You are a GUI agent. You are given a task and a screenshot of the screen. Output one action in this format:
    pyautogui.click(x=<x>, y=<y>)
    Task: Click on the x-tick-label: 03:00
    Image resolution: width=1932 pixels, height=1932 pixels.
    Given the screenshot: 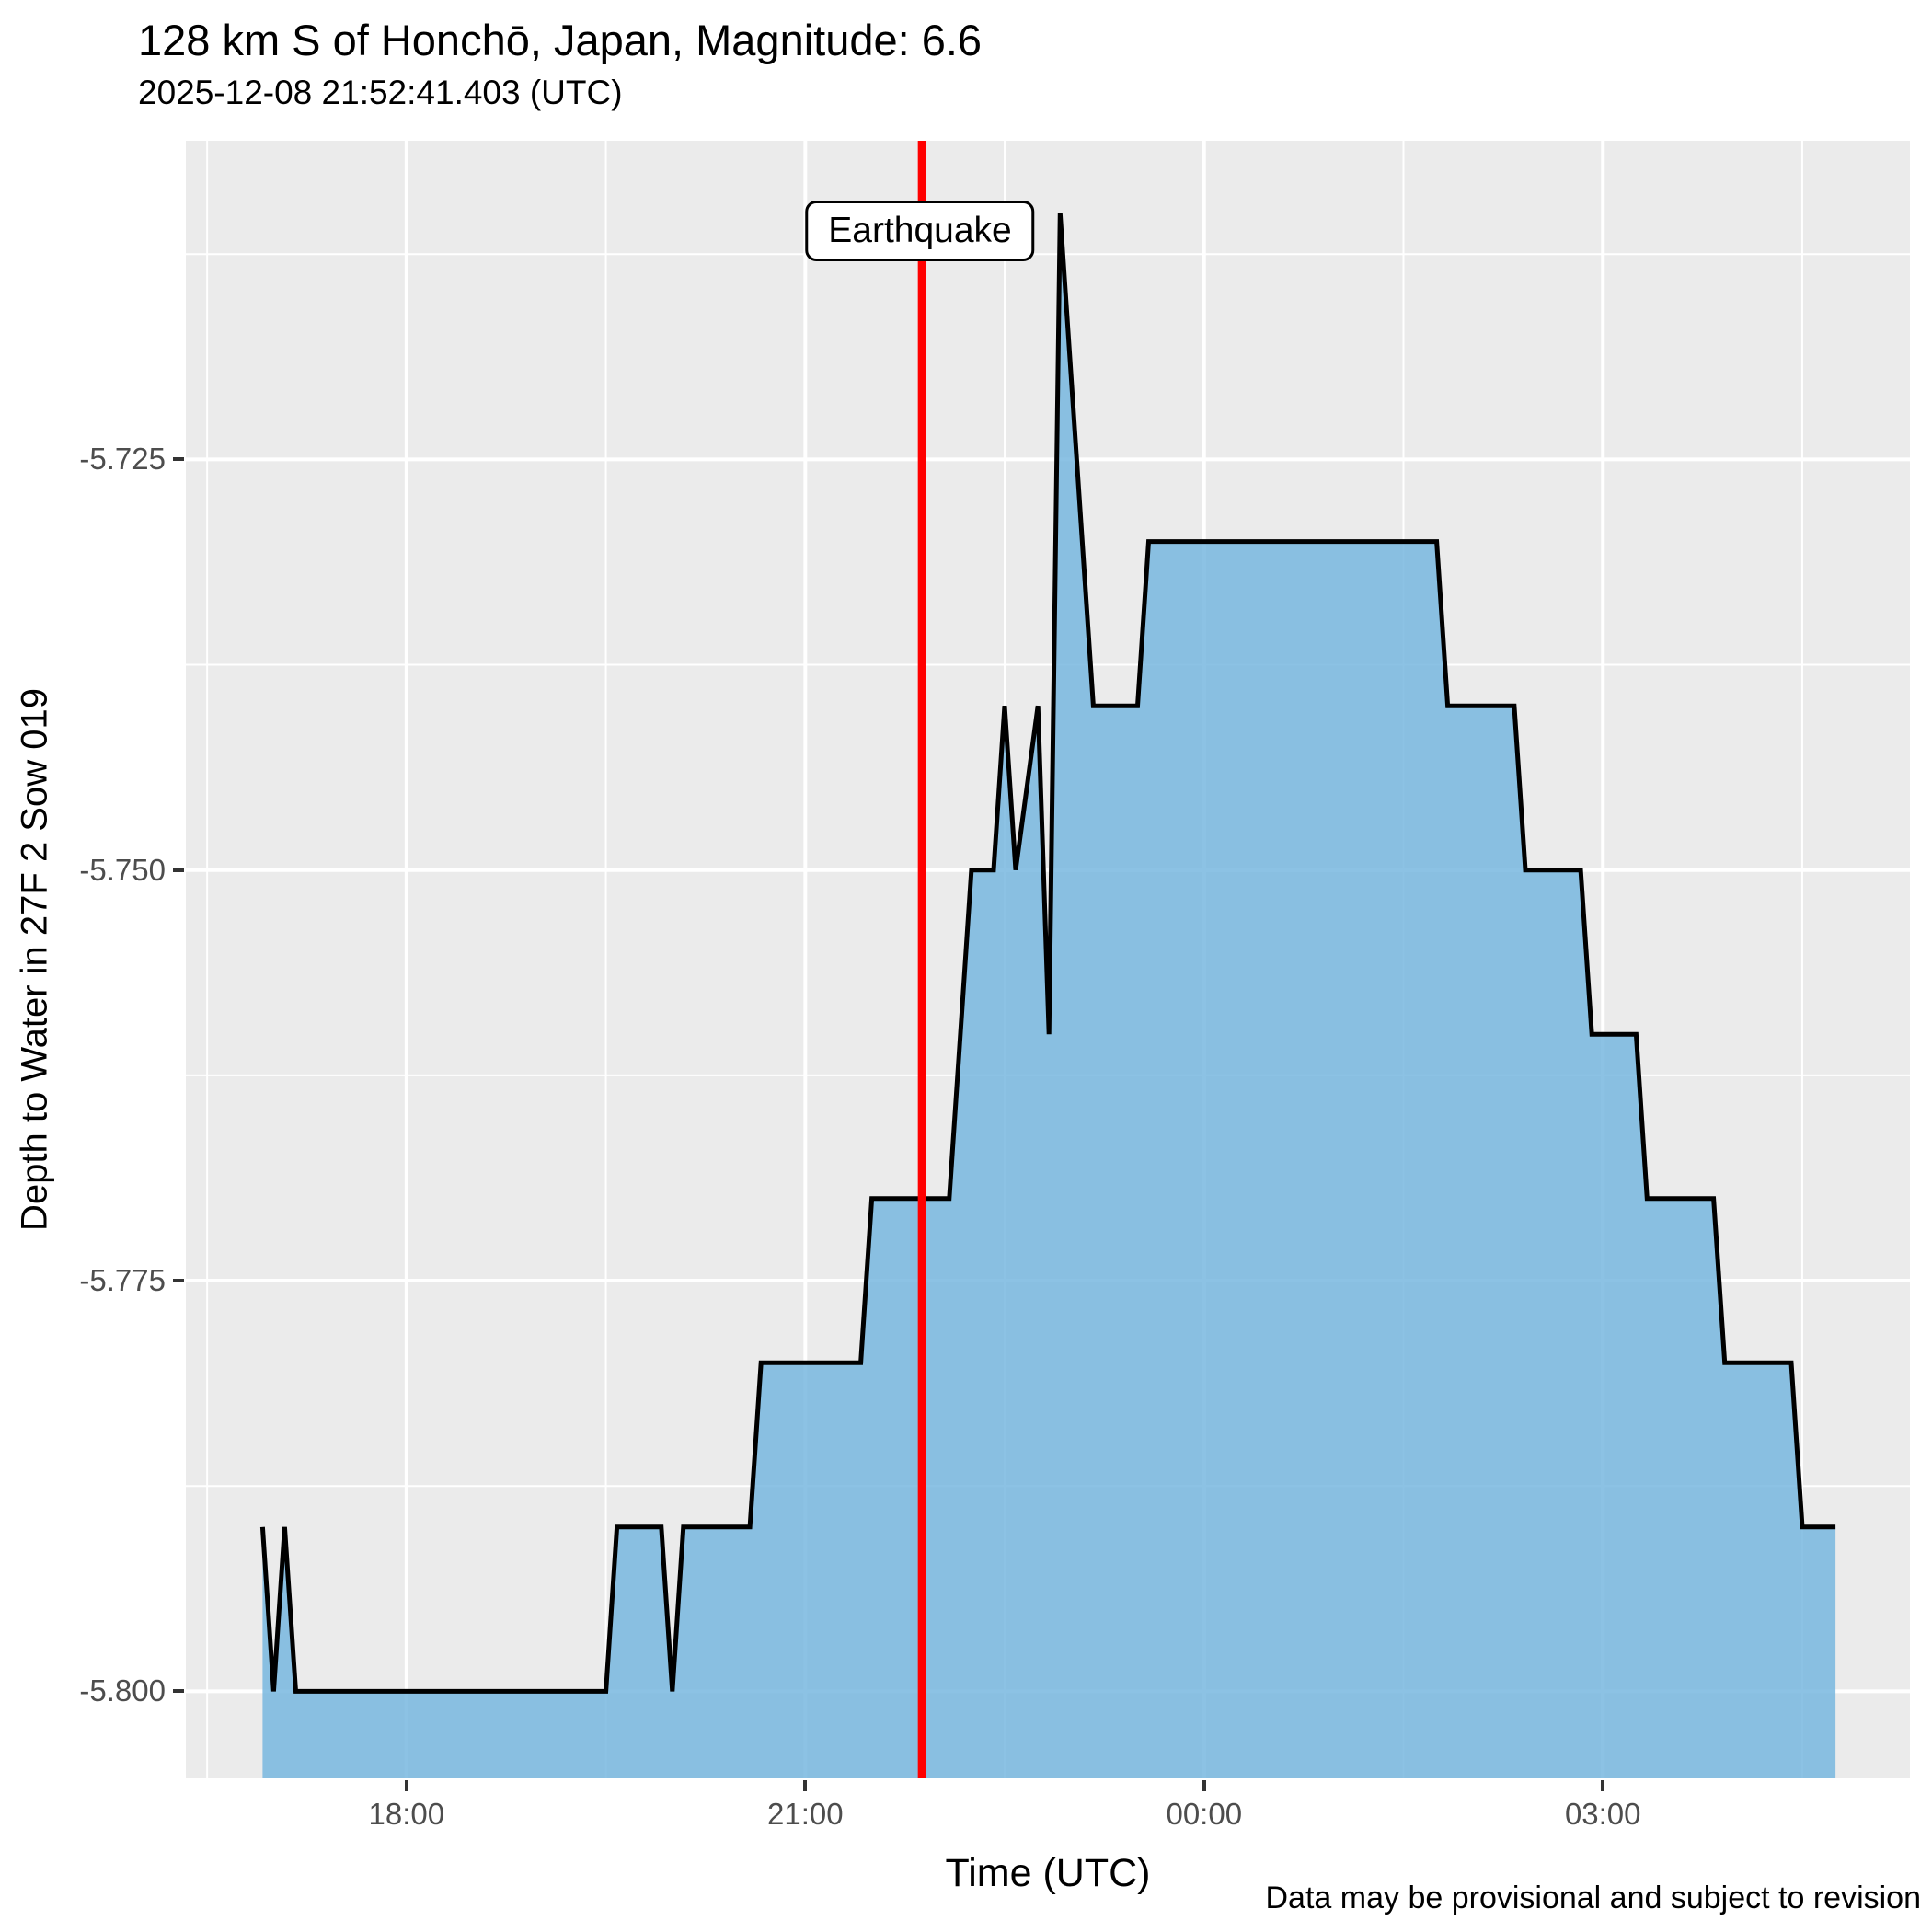 What is the action you would take?
    pyautogui.click(x=1602, y=1814)
    